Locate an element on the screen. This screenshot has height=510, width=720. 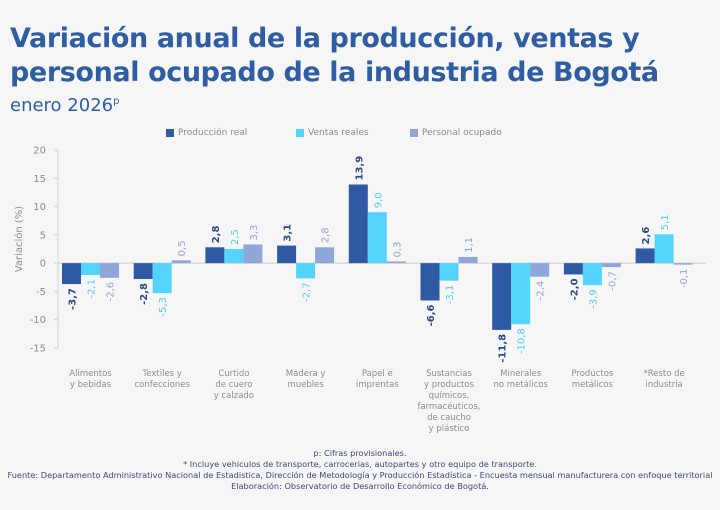
x-tick-label: Alimentos y bebidas is located at coordinates (90, 379).